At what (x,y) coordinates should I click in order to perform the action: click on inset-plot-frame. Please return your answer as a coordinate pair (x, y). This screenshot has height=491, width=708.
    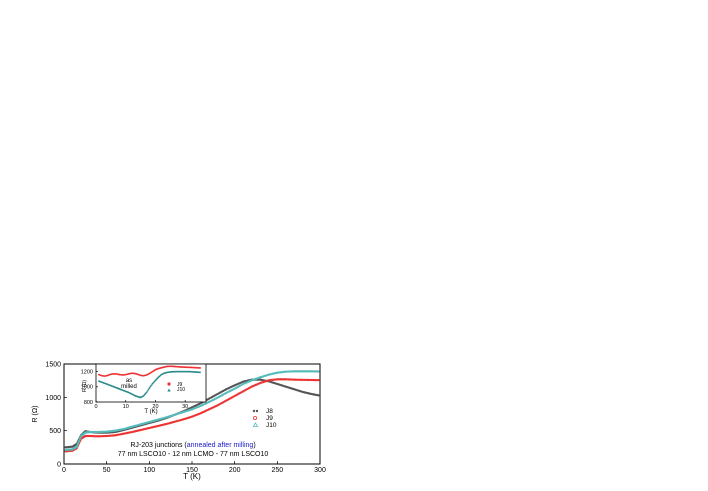
    Looking at the image, I should click on (151, 383).